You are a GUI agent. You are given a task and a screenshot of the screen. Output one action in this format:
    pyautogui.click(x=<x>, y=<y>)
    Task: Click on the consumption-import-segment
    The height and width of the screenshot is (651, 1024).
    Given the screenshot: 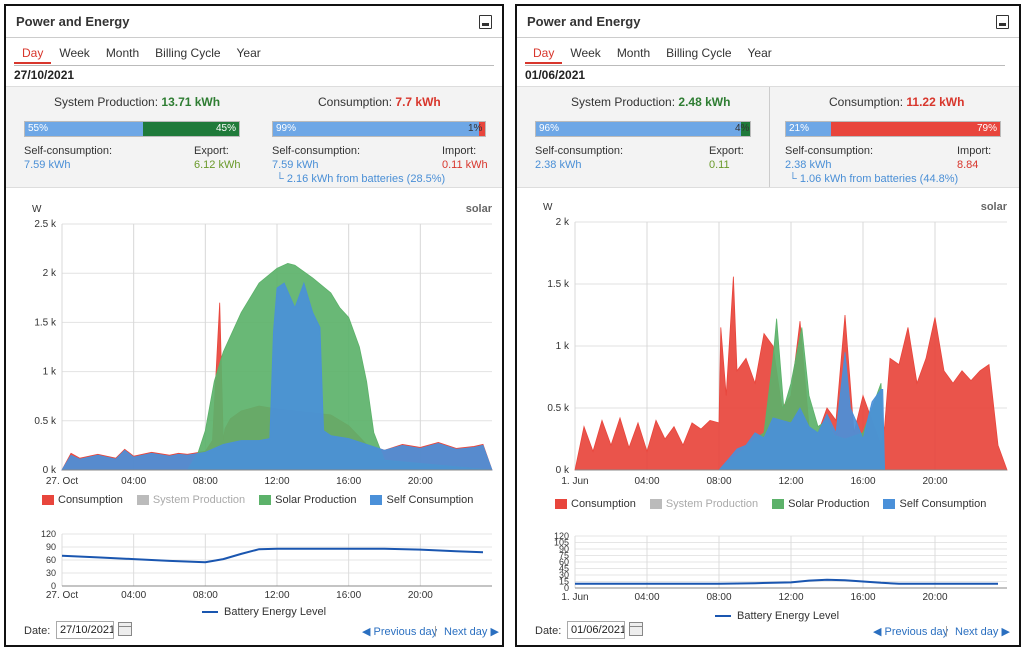 What is the action you would take?
    pyautogui.click(x=481, y=129)
    